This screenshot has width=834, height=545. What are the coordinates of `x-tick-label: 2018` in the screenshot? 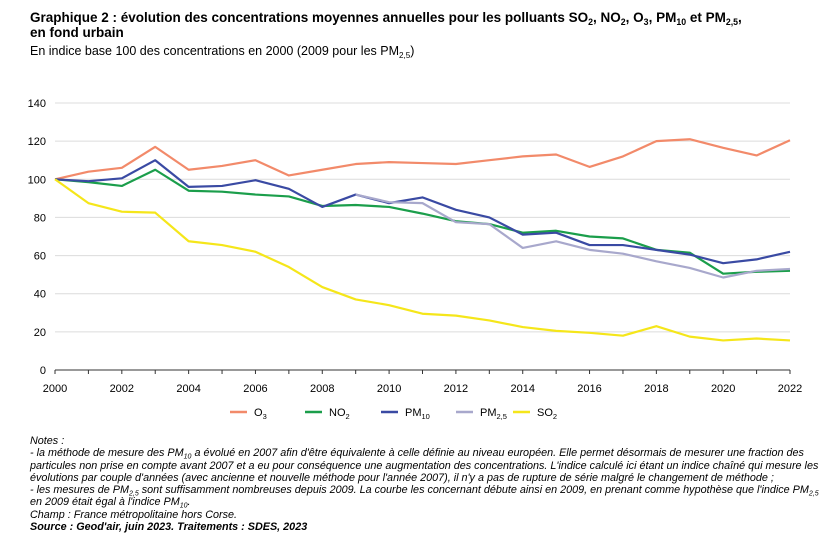 It's located at (656, 389).